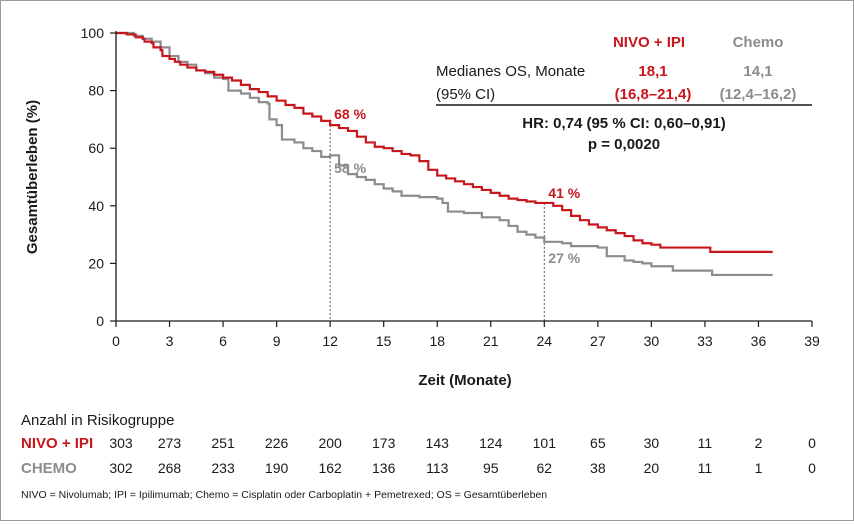  I want to click on risk-value: 251, so click(223, 443).